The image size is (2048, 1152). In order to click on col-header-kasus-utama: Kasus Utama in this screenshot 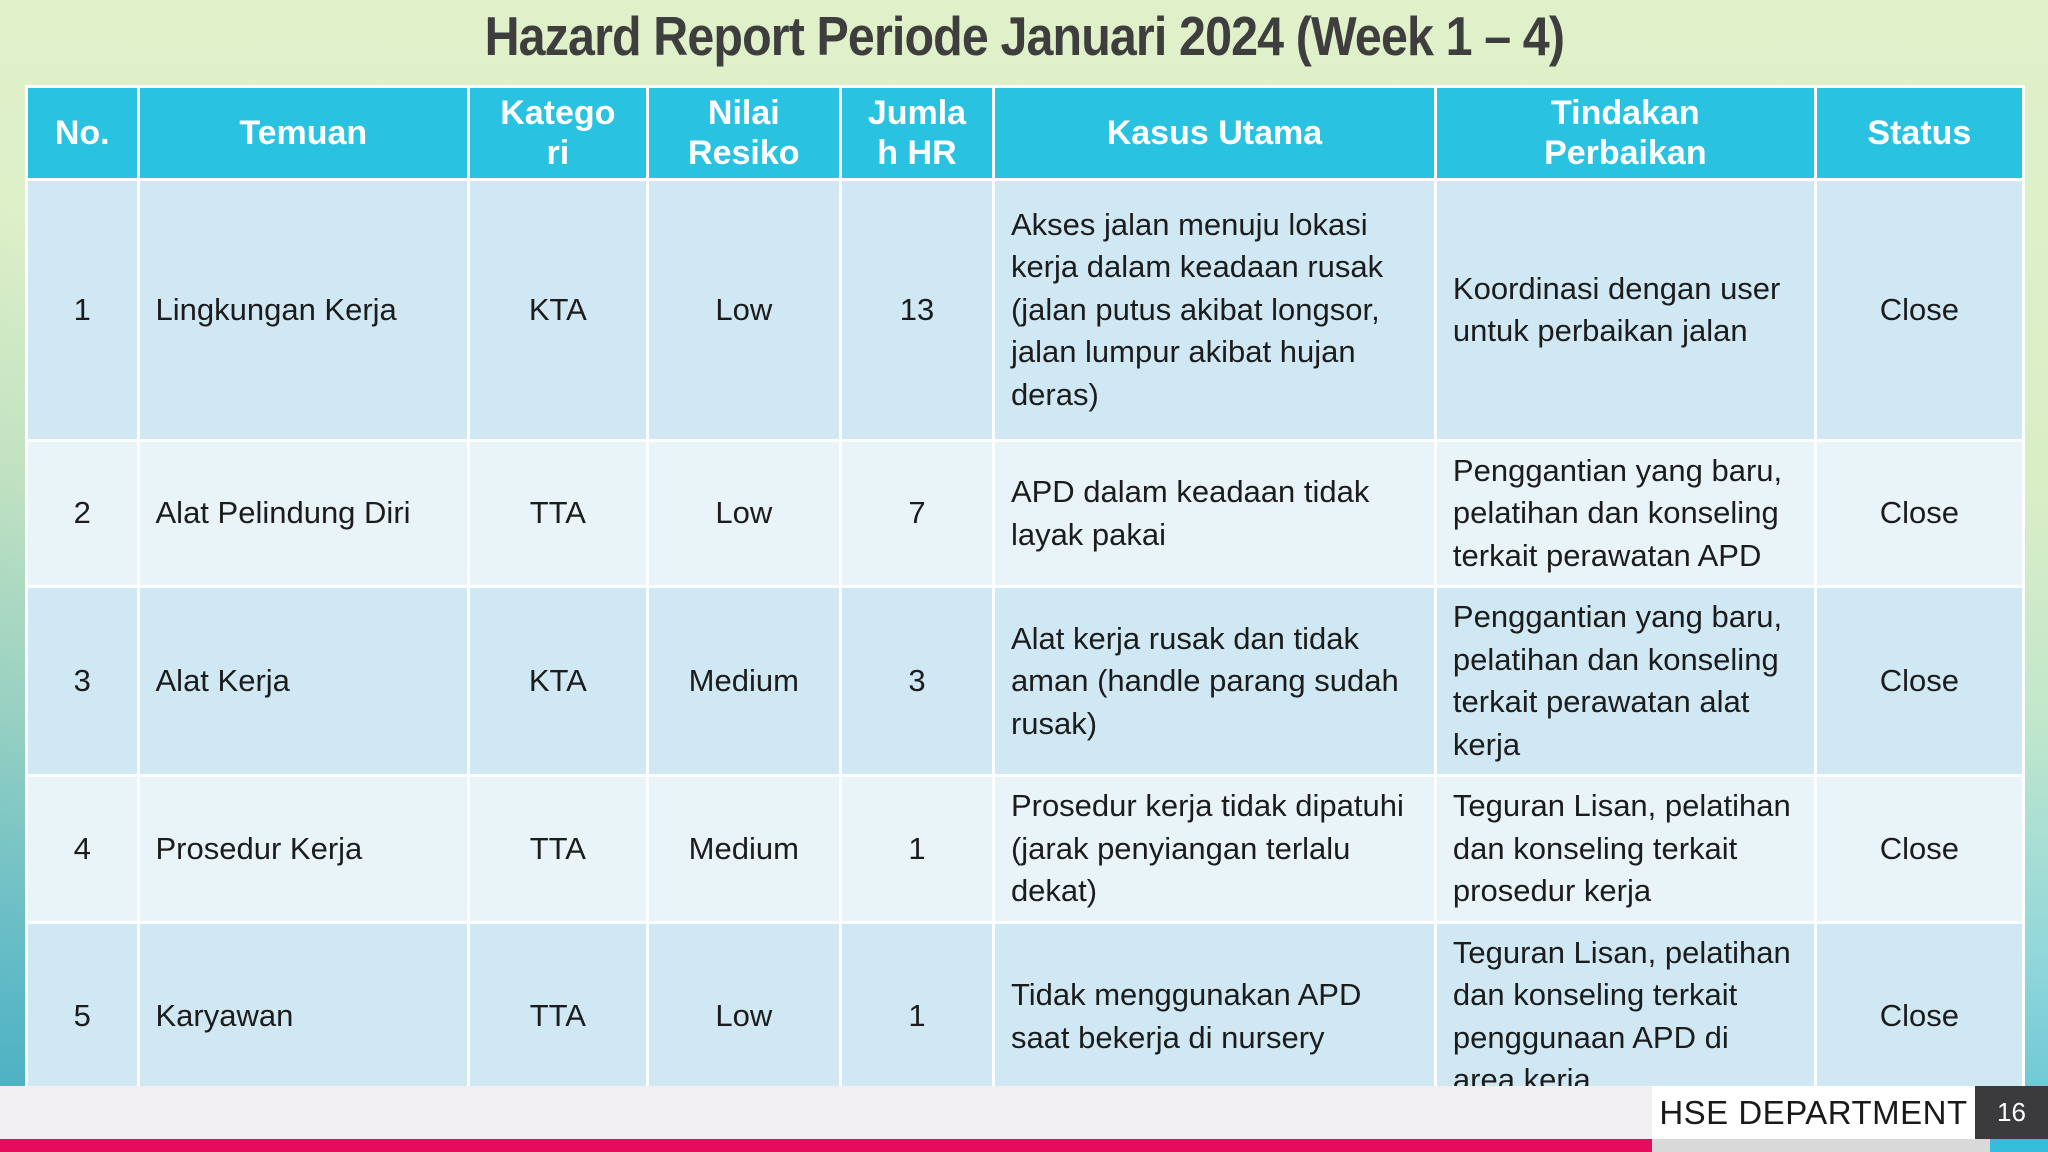, I will do `click(1214, 133)`.